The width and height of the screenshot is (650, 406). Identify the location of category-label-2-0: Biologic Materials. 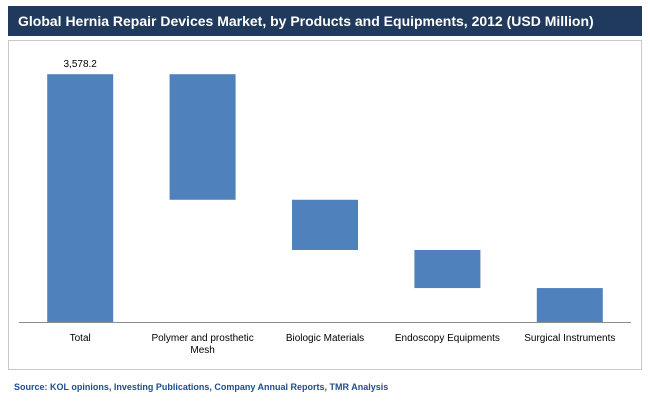
(325, 338).